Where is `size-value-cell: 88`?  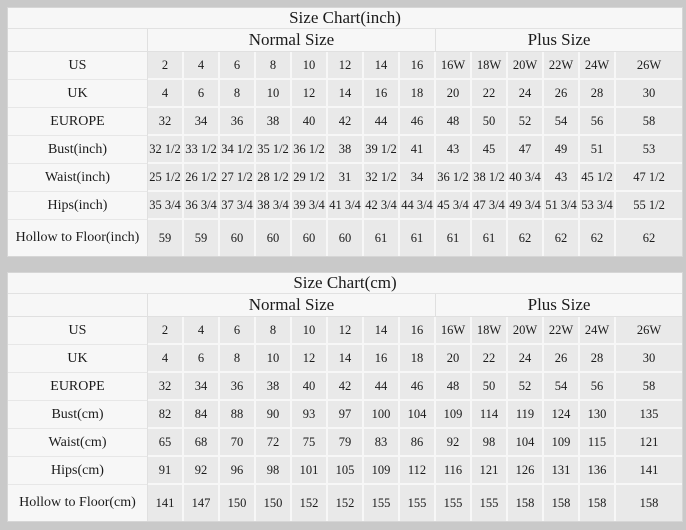
size-value-cell: 88 is located at coordinates (238, 415).